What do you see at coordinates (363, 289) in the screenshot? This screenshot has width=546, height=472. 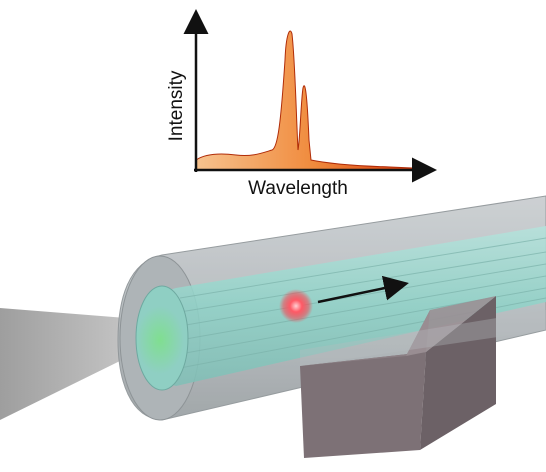 I see `arrow-right-icon` at bounding box center [363, 289].